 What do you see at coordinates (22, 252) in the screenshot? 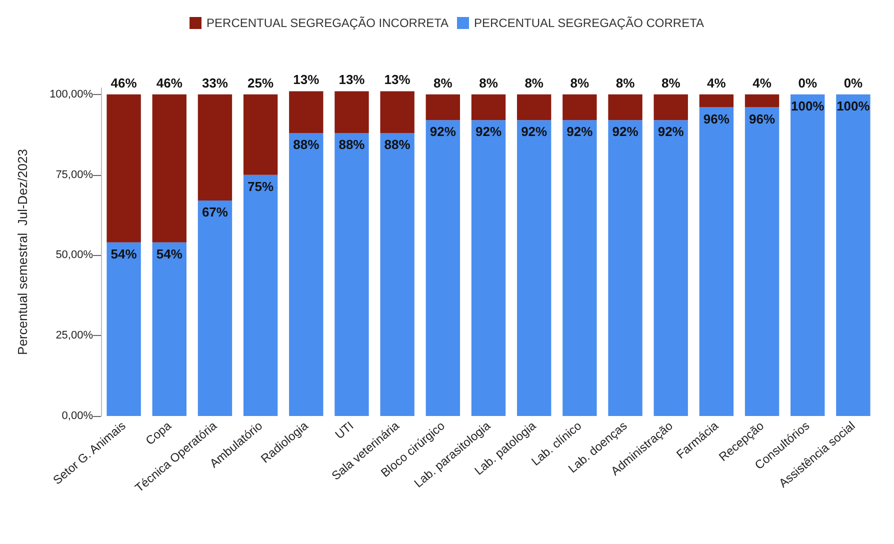
I see `y-axis-title: Percentual semestral Jul-Dez/2023` at bounding box center [22, 252].